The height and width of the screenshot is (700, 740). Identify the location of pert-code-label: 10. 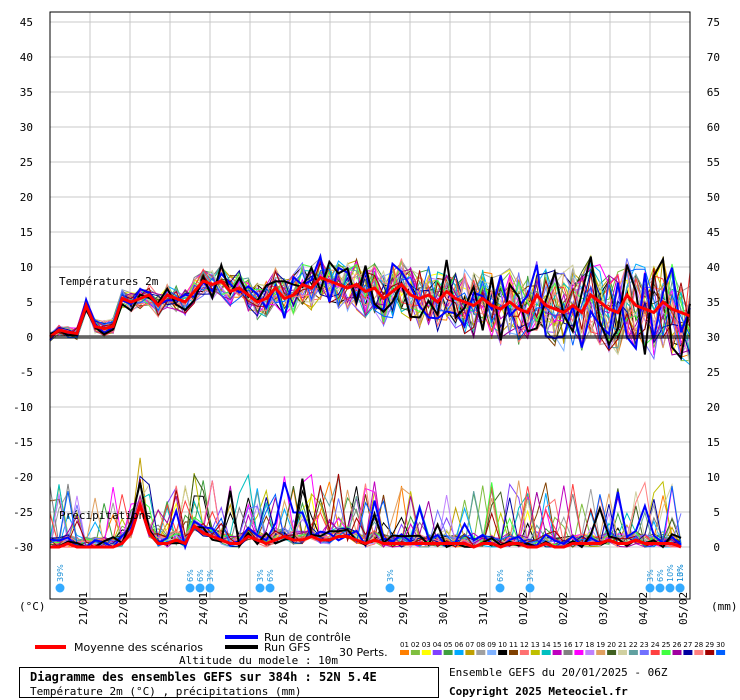
(502, 645).